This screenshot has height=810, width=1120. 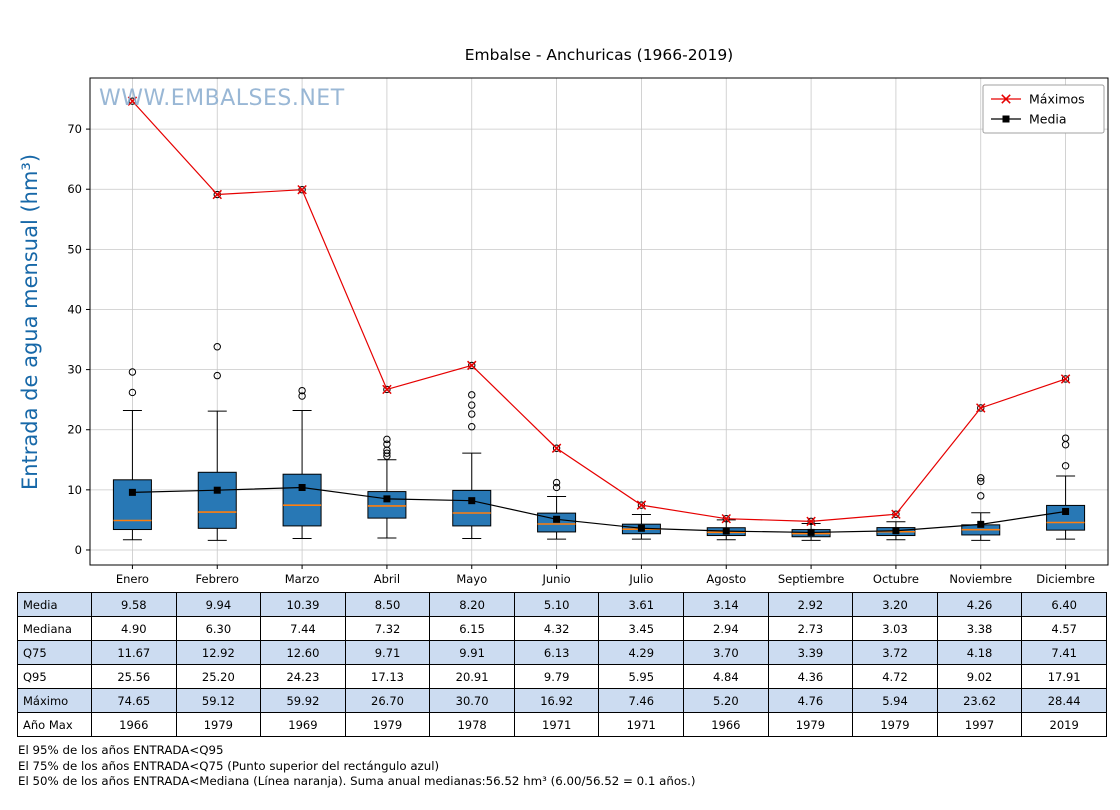 I want to click on note-q95: El 95% de los años ENTRADA<Q95, so click(x=121, y=750).